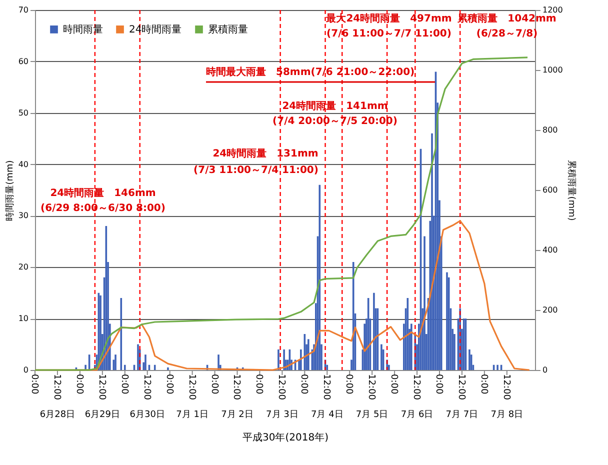  Describe the element at coordinates (102, 415) in the screenshot. I see `x2-tick-label: 6月29日` at that location.